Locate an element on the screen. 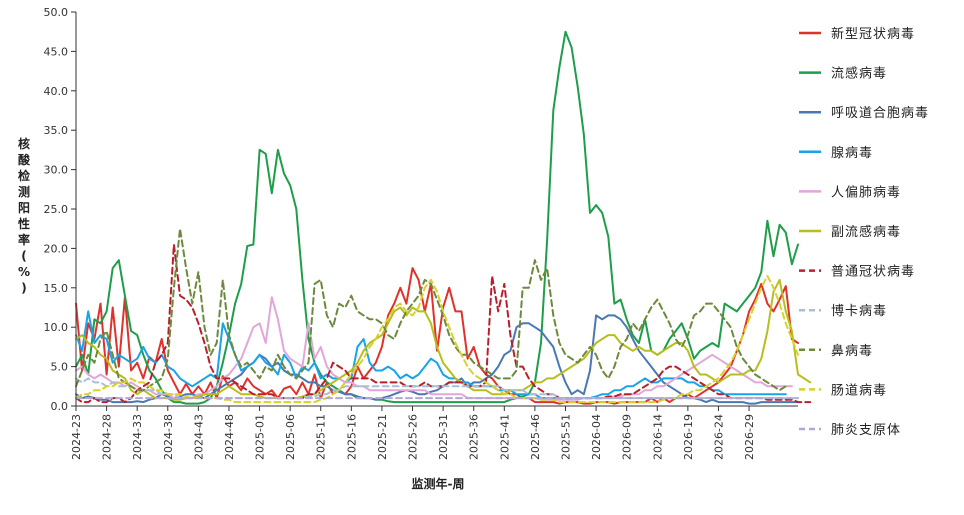 The width and height of the screenshot is (964, 515). x-tick-label: 2025-41 is located at coordinates (504, 437).